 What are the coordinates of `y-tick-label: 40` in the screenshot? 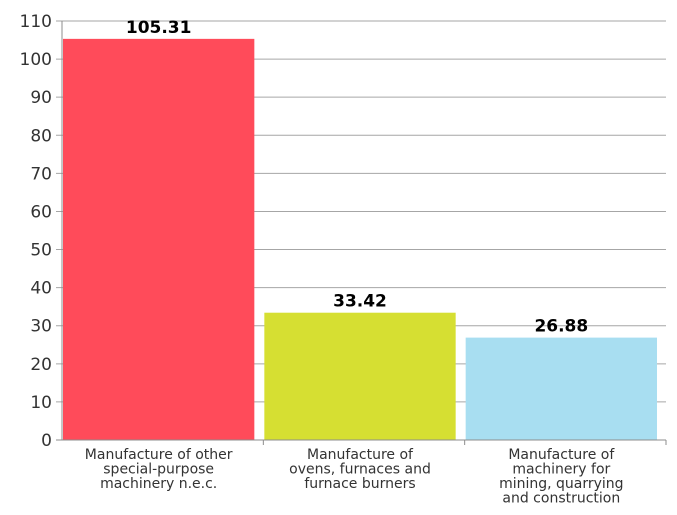 It's located at (41, 289).